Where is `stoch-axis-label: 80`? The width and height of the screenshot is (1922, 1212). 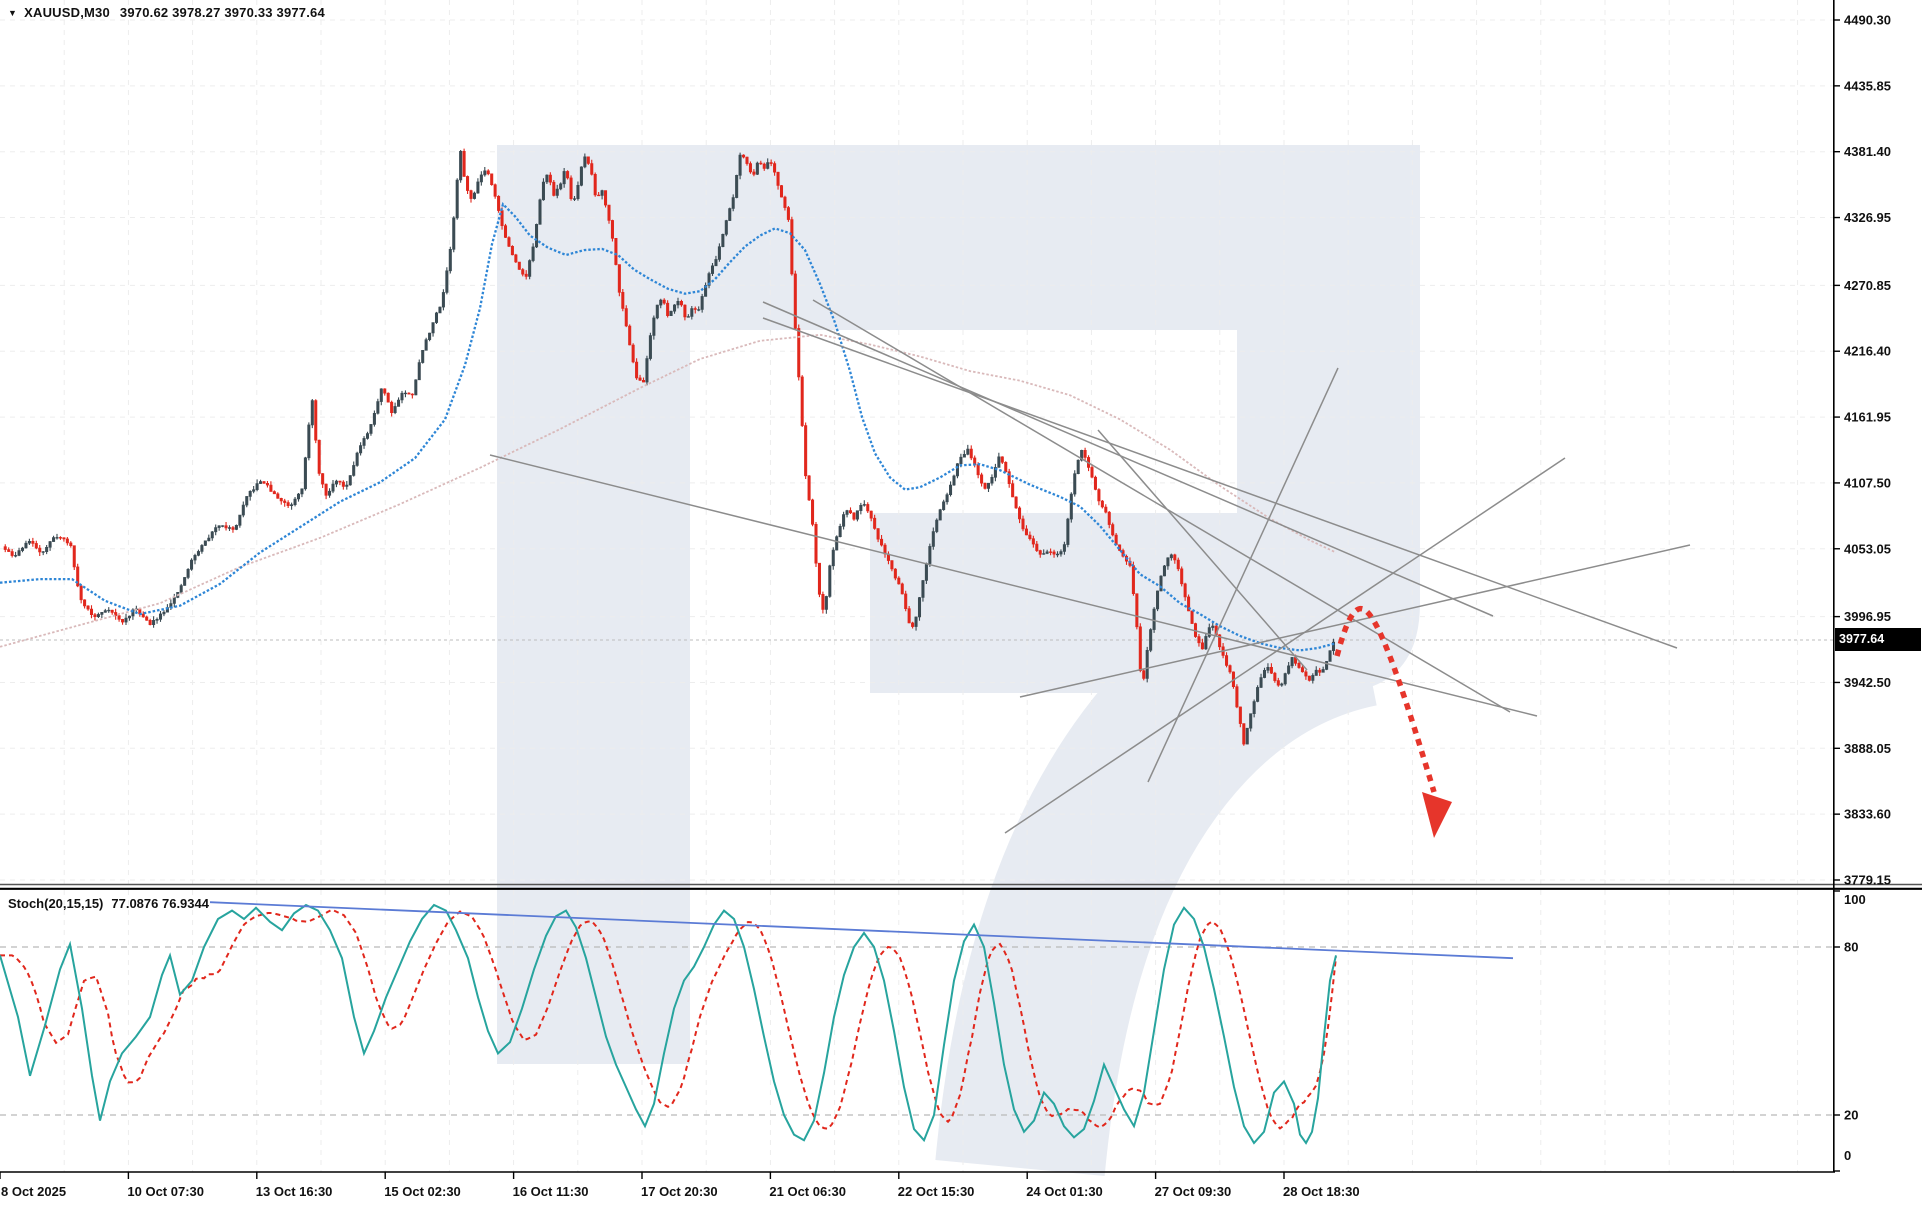 stoch-axis-label: 80 is located at coordinates (1851, 947).